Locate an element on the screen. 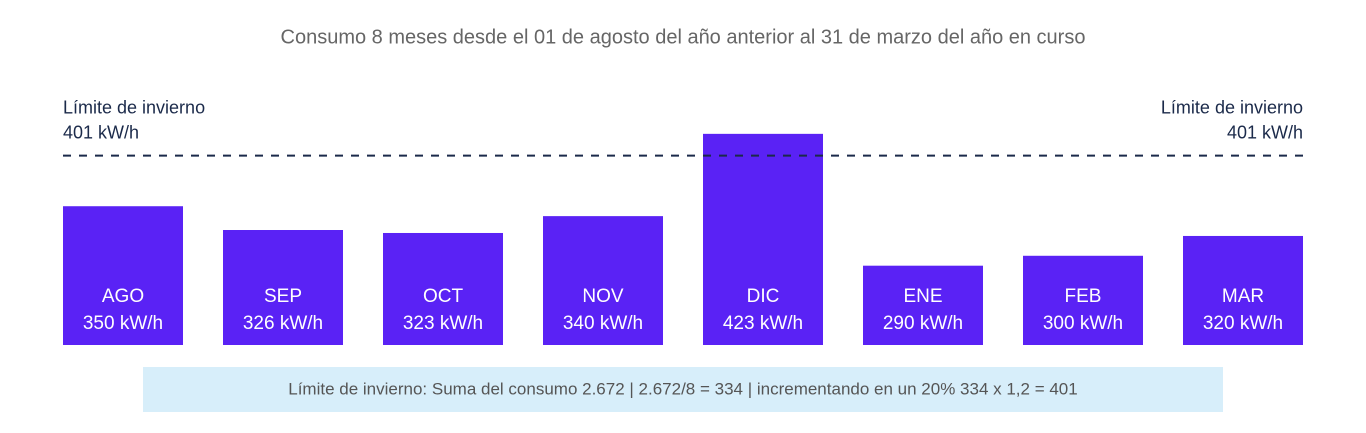 The height and width of the screenshot is (433, 1366). value-label: 320 kW/h is located at coordinates (1243, 323).